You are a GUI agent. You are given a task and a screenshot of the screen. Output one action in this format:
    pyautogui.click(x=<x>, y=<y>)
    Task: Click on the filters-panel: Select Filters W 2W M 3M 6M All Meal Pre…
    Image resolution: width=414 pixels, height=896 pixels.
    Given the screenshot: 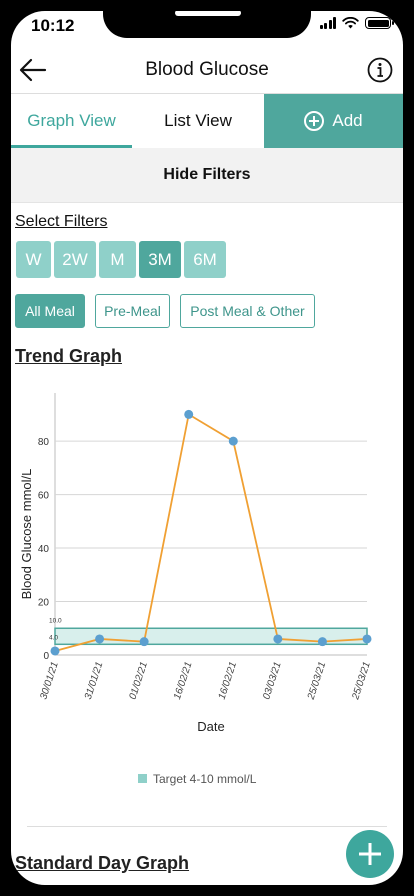 What is the action you would take?
    pyautogui.click(x=207, y=265)
    